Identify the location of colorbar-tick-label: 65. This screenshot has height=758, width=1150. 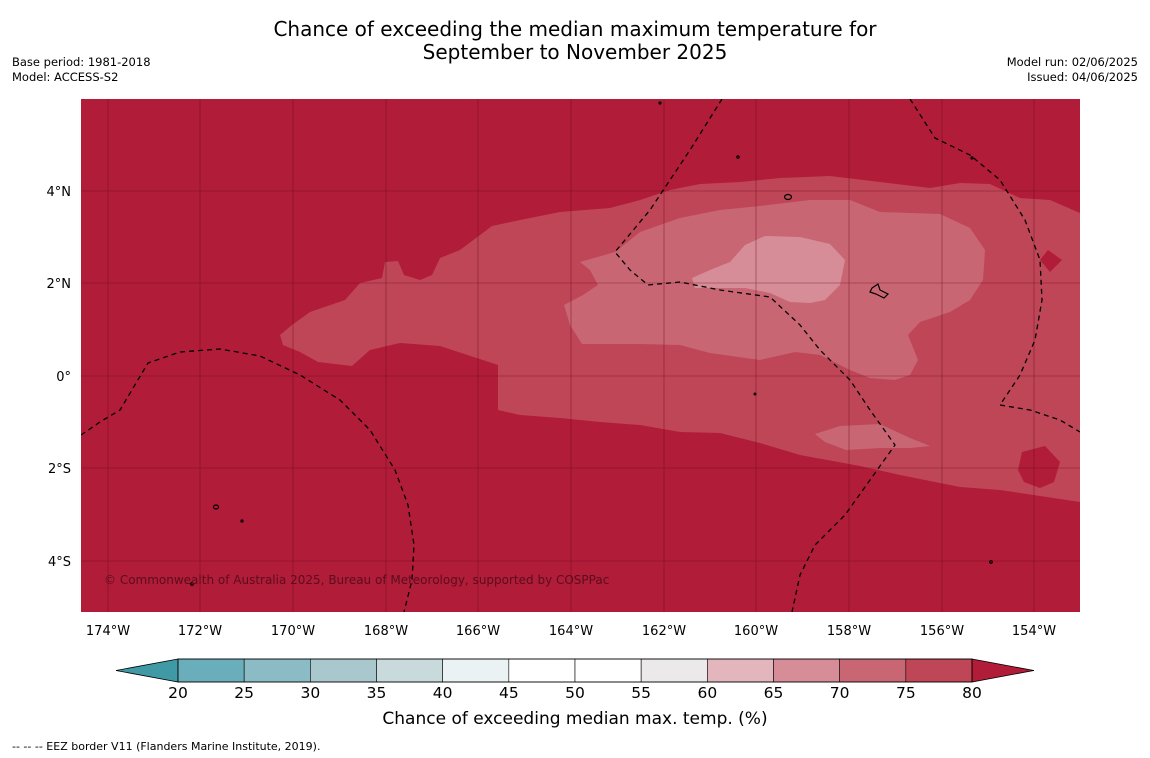
(773, 693).